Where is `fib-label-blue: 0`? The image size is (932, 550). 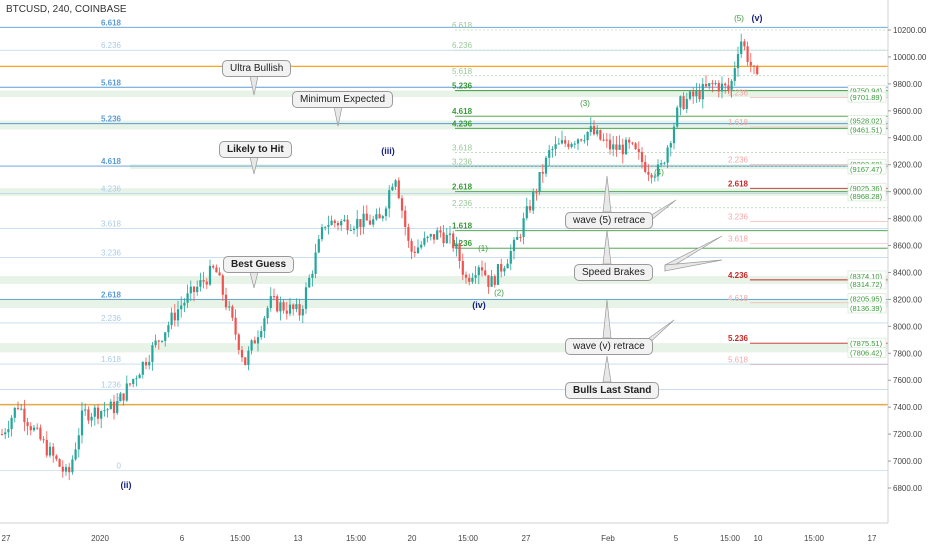
fib-label-blue: 0 is located at coordinates (119, 465).